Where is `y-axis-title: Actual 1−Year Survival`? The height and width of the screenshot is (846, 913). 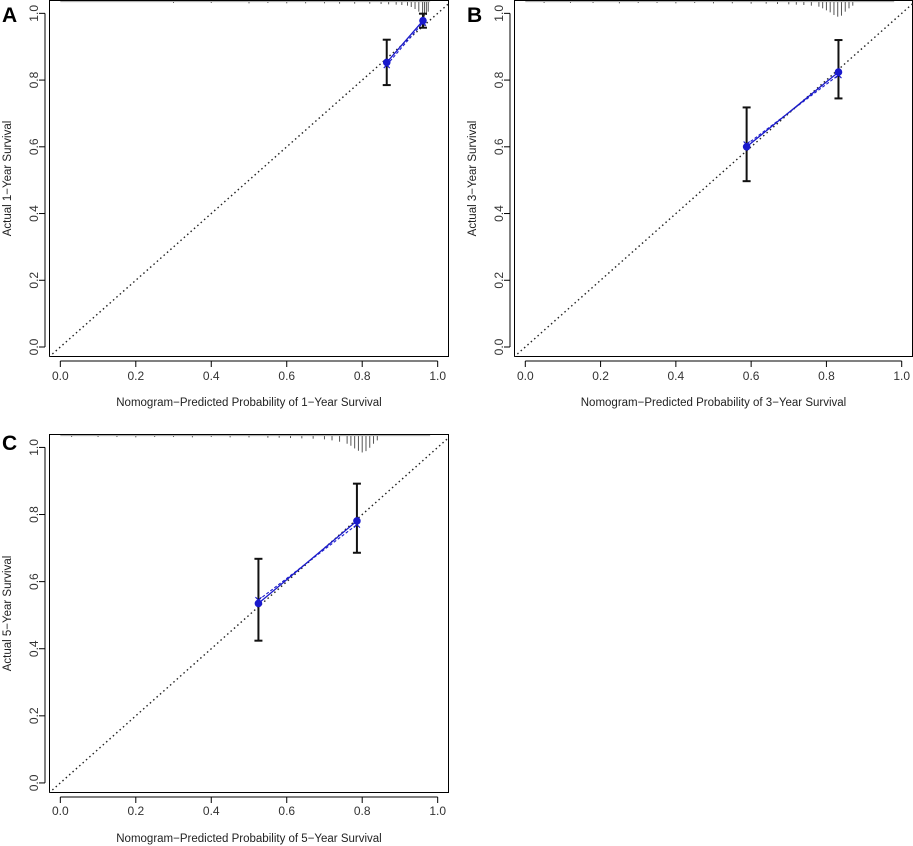
y-axis-title: Actual 1−Year Survival is located at coordinates (8, 179).